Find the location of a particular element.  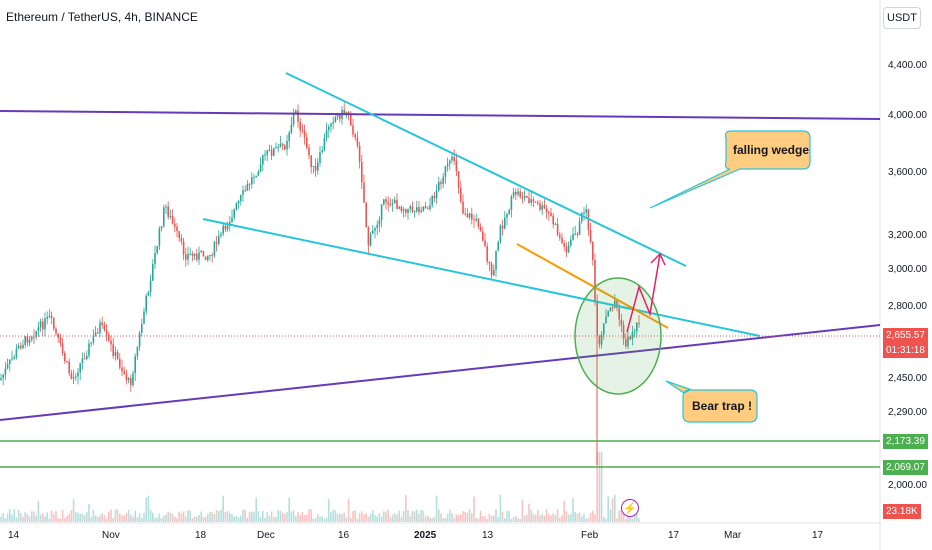

bear-trap-callout is located at coordinates (711, 401).